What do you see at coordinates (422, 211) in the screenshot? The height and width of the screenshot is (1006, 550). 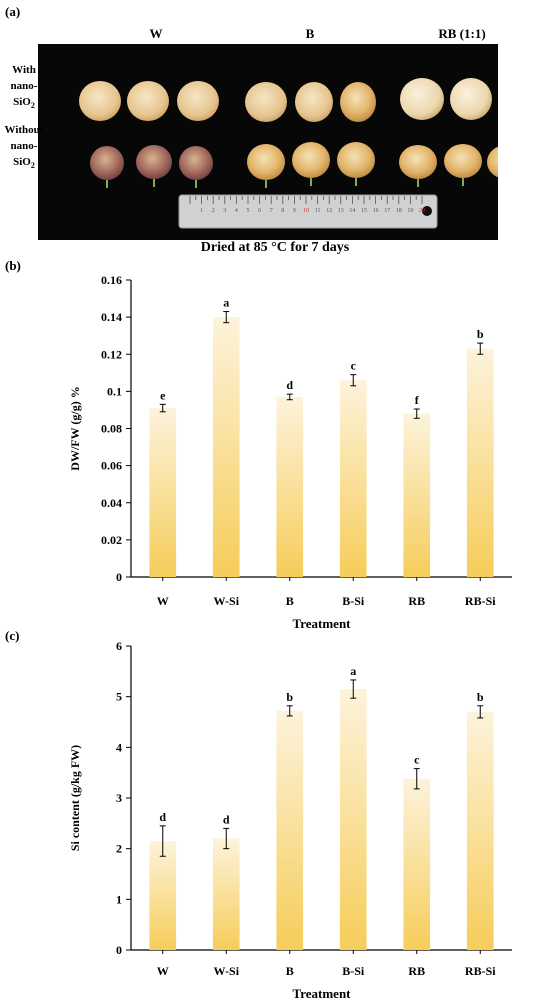 I see `ruler-number: 20` at bounding box center [422, 211].